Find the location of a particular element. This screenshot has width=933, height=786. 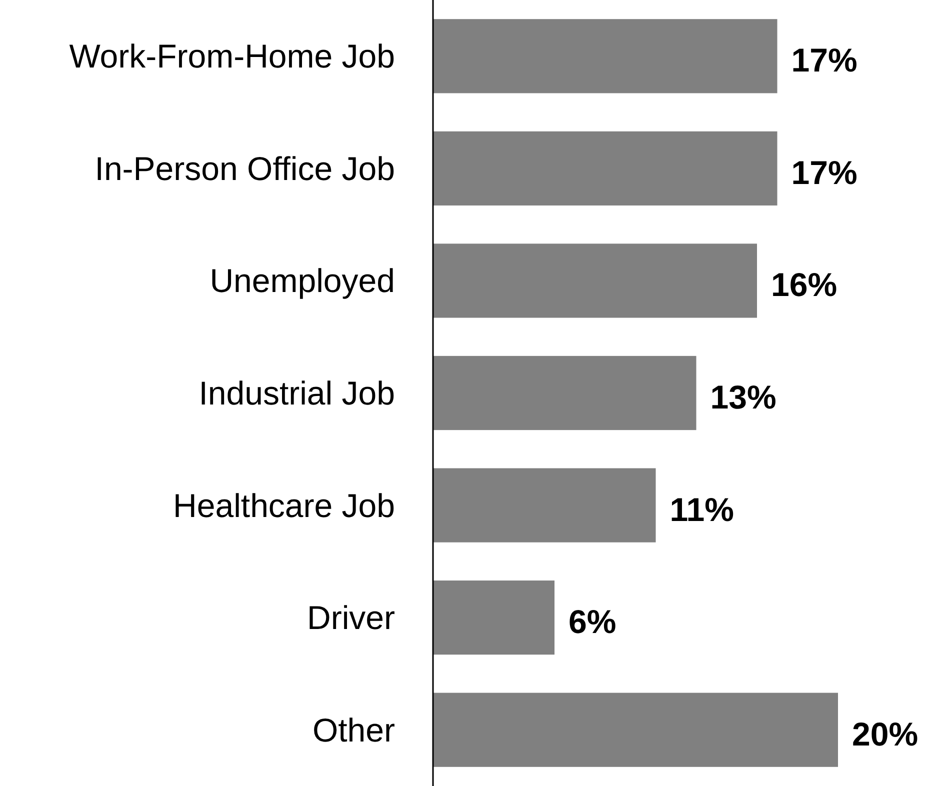

y-tick-label: Unemployed is located at coordinates (302, 281).